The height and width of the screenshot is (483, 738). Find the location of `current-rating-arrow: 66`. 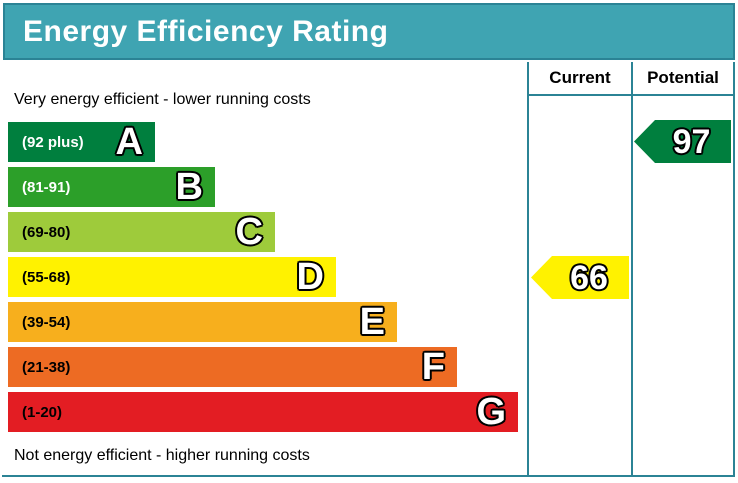

current-rating-arrow: 66 is located at coordinates (580, 277).